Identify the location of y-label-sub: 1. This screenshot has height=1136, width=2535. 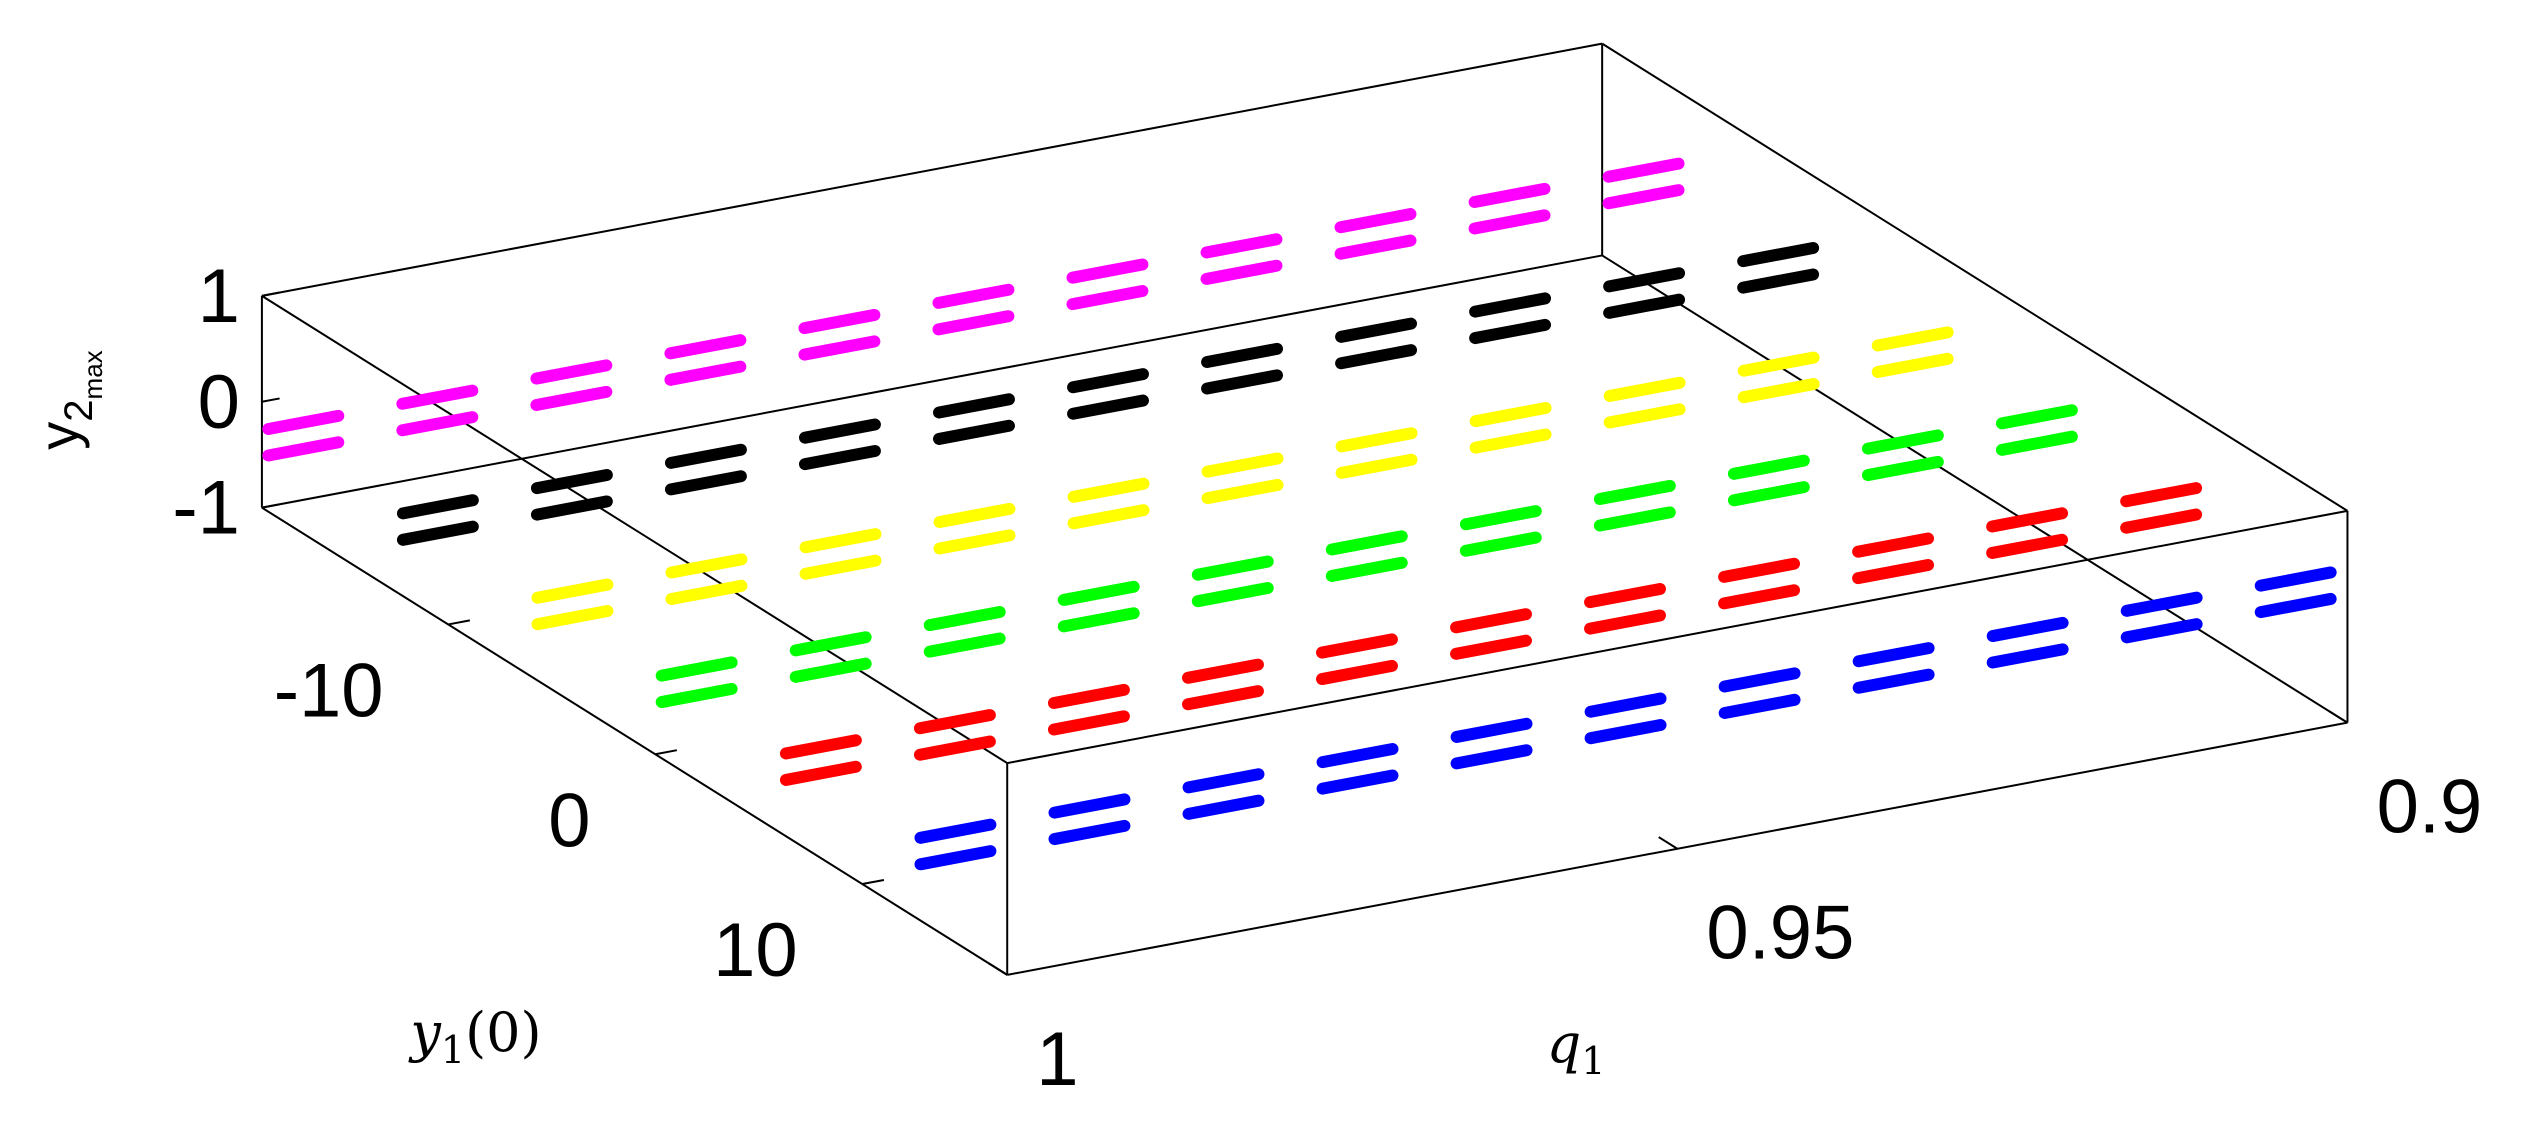
(453, 1050).